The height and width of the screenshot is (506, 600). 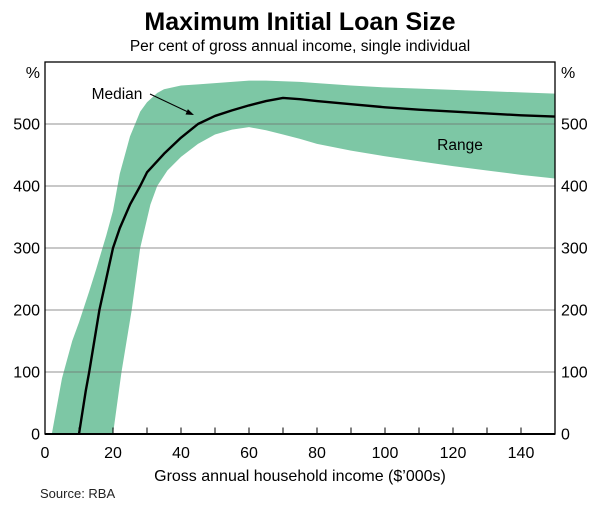 What do you see at coordinates (299, 22) in the screenshot?
I see `chart-title: Maximum Initial Loan Size` at bounding box center [299, 22].